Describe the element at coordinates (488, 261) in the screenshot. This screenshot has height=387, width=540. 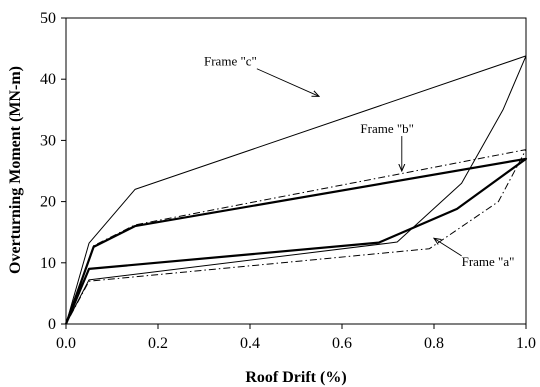
I see `annotation-label-3: Frame "a"` at that location.